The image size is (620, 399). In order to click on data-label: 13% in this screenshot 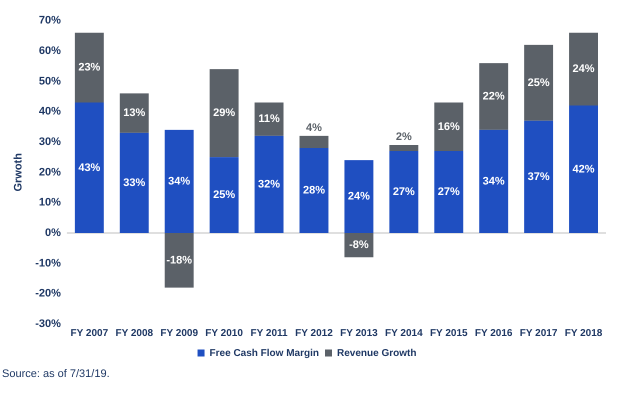, I will do `click(134, 113)`.